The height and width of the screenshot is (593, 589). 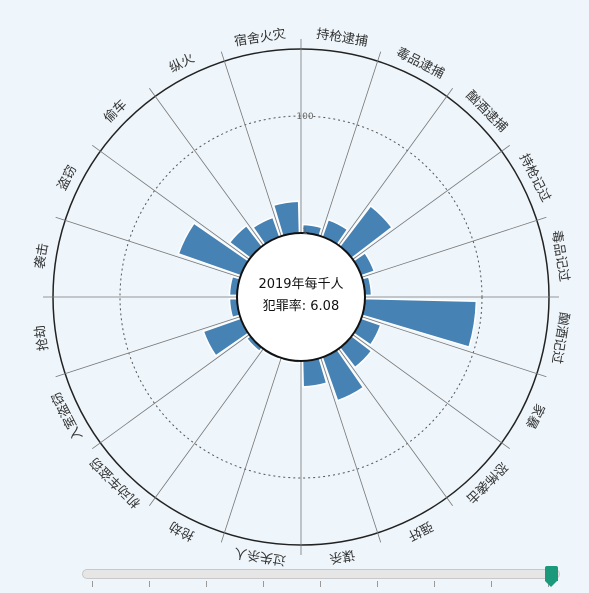 What do you see at coordinates (42, 256) in the screenshot?
I see `category-label: 袭击` at bounding box center [42, 256].